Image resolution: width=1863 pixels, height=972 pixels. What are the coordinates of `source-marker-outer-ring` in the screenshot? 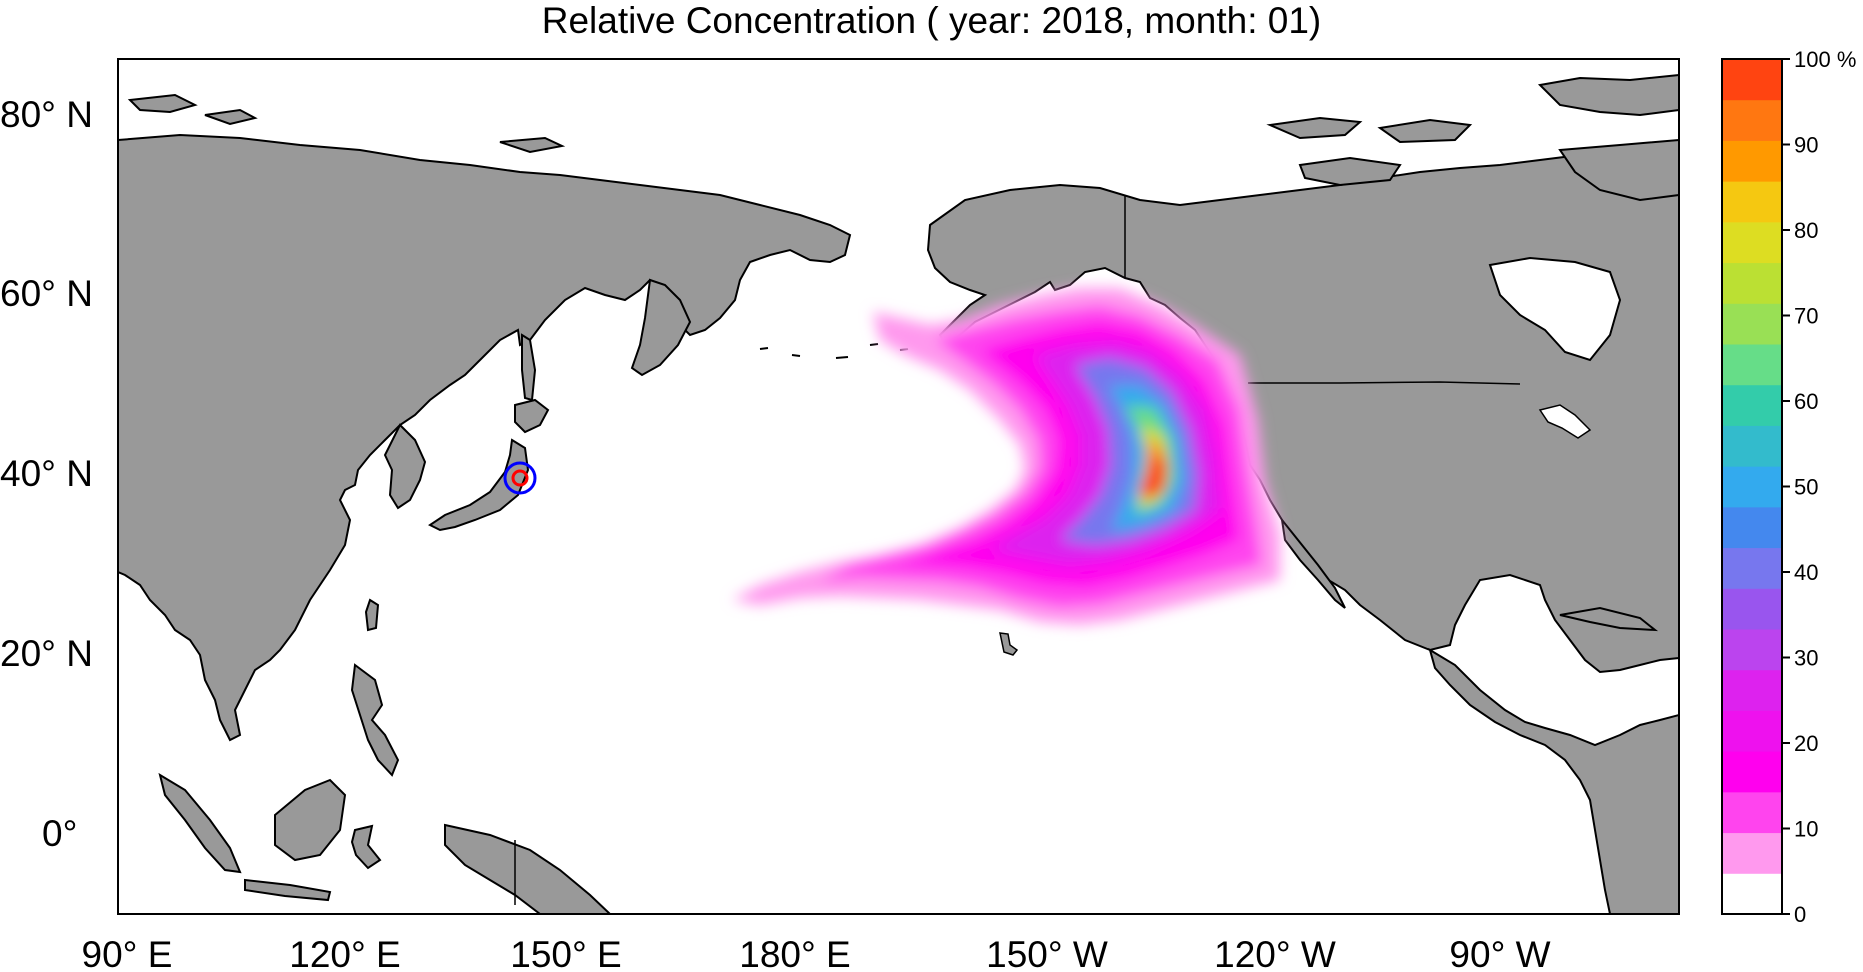 It's located at (520, 478).